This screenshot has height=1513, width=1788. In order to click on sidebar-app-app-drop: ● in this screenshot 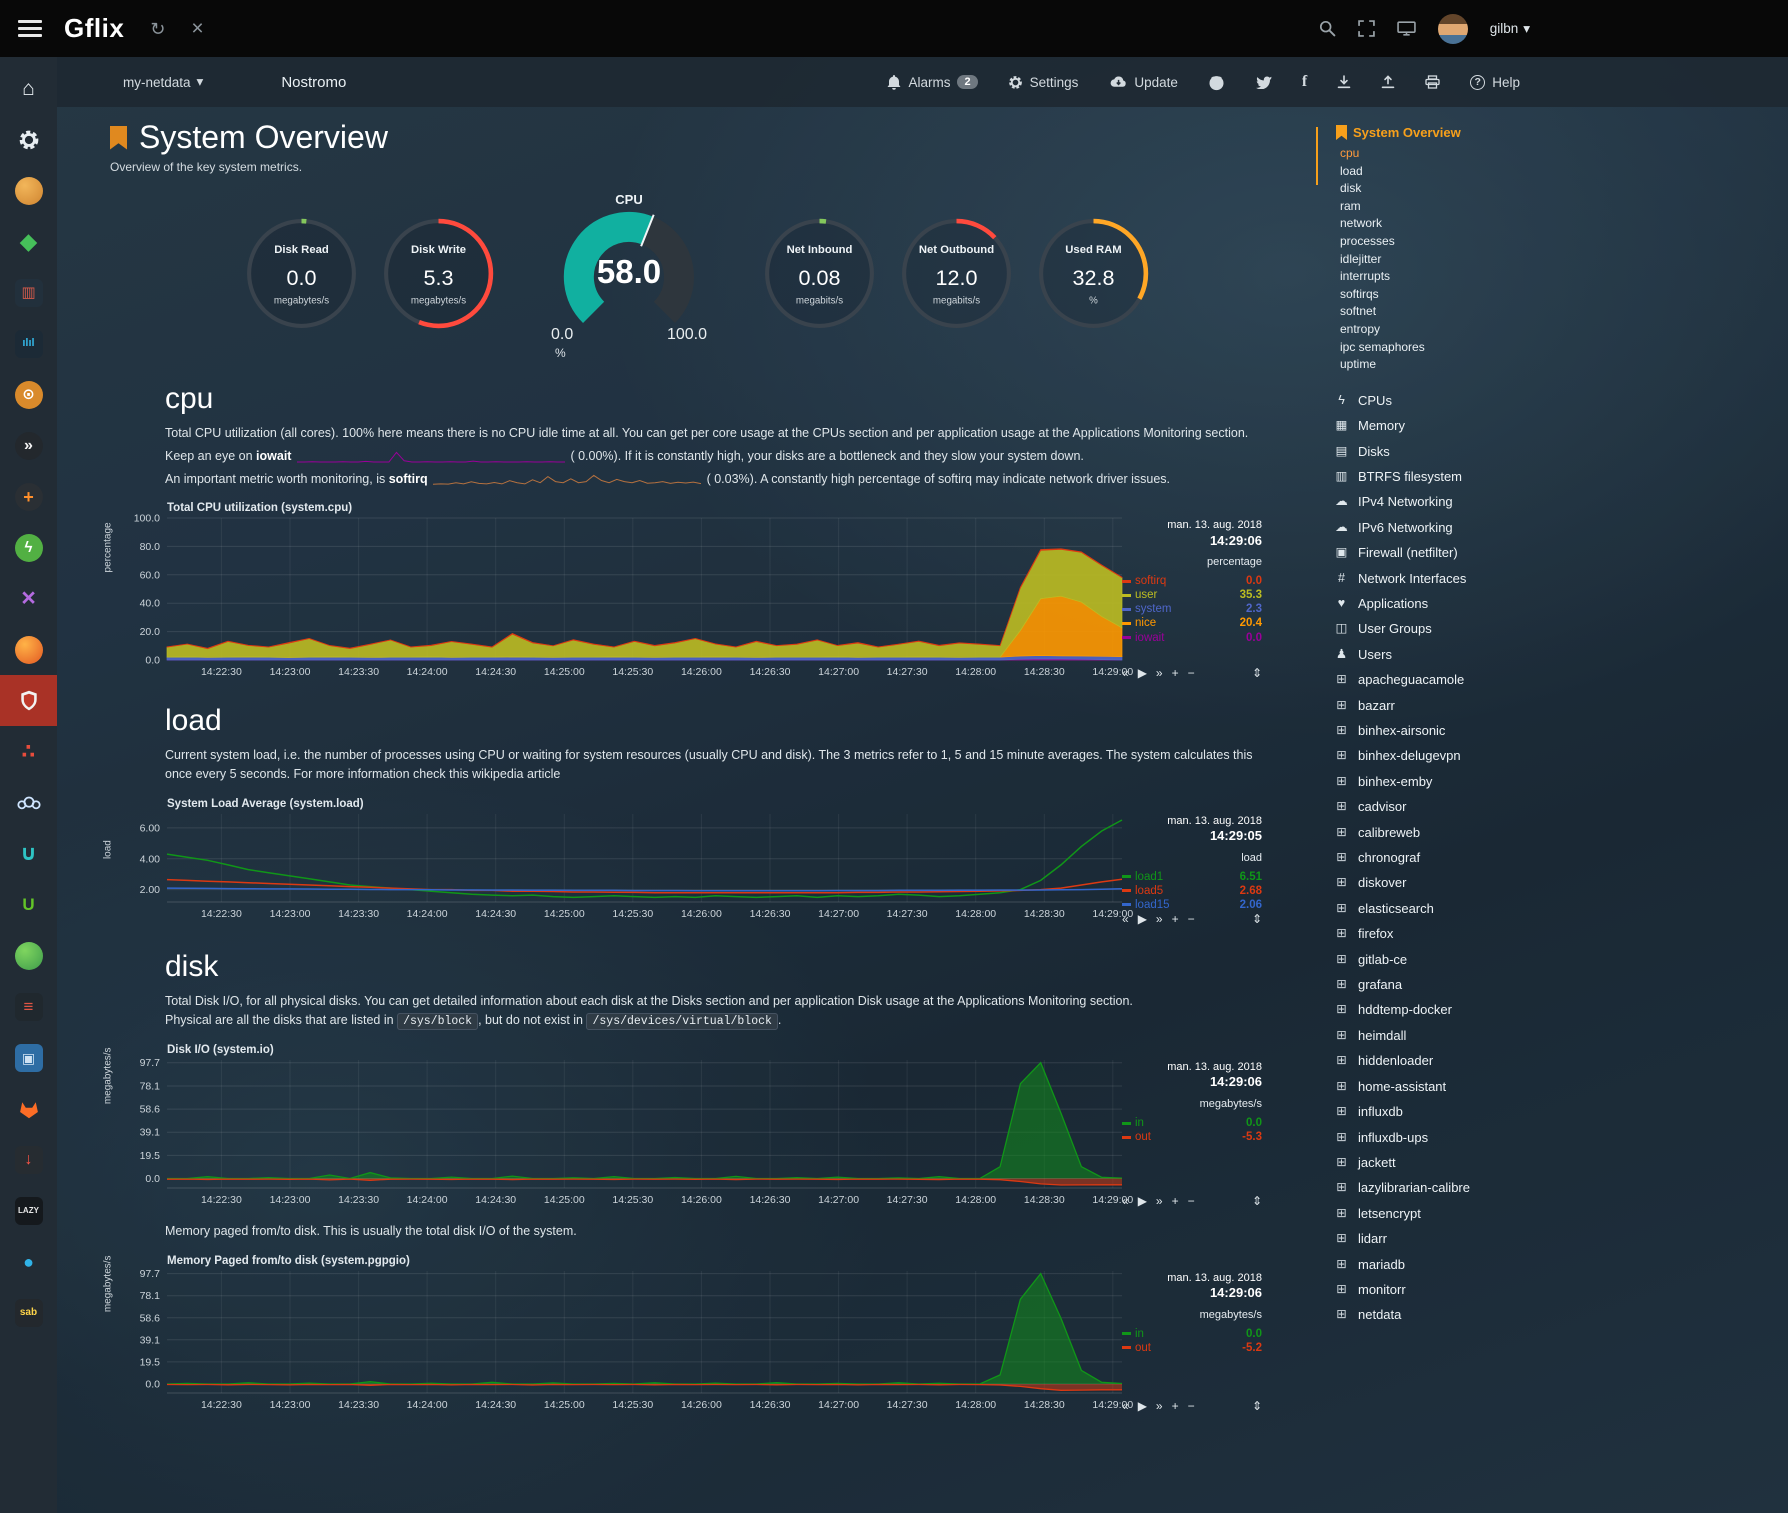, I will do `click(28, 1261)`.